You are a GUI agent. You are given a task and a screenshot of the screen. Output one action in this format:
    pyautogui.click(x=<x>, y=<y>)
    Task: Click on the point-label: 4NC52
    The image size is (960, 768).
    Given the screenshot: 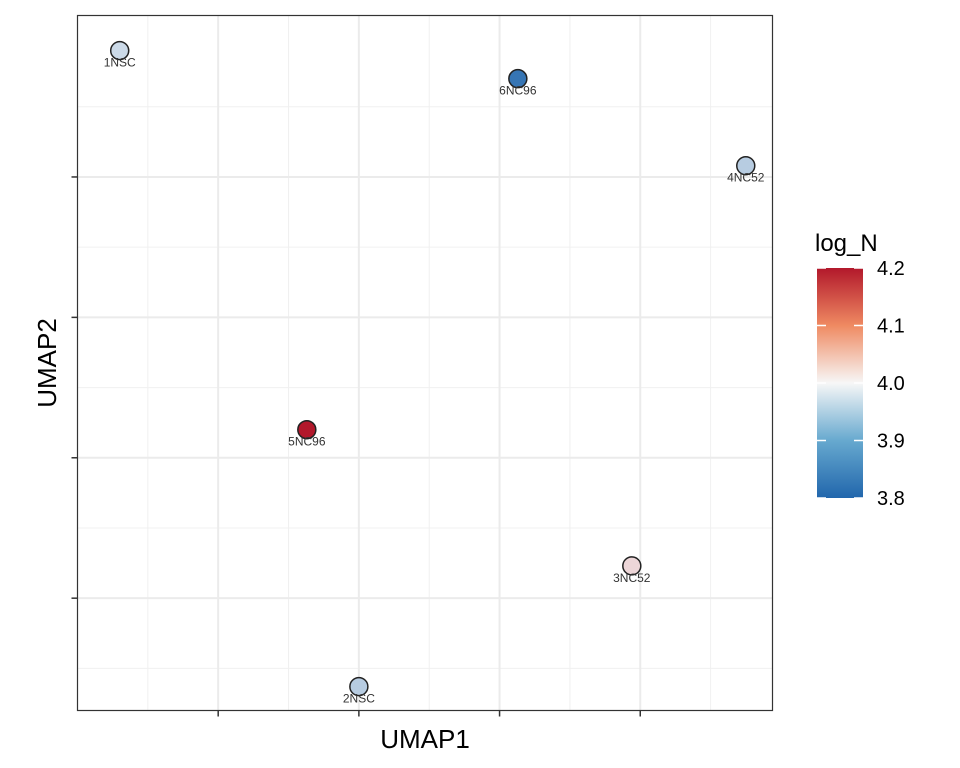 What is the action you would take?
    pyautogui.click(x=746, y=178)
    